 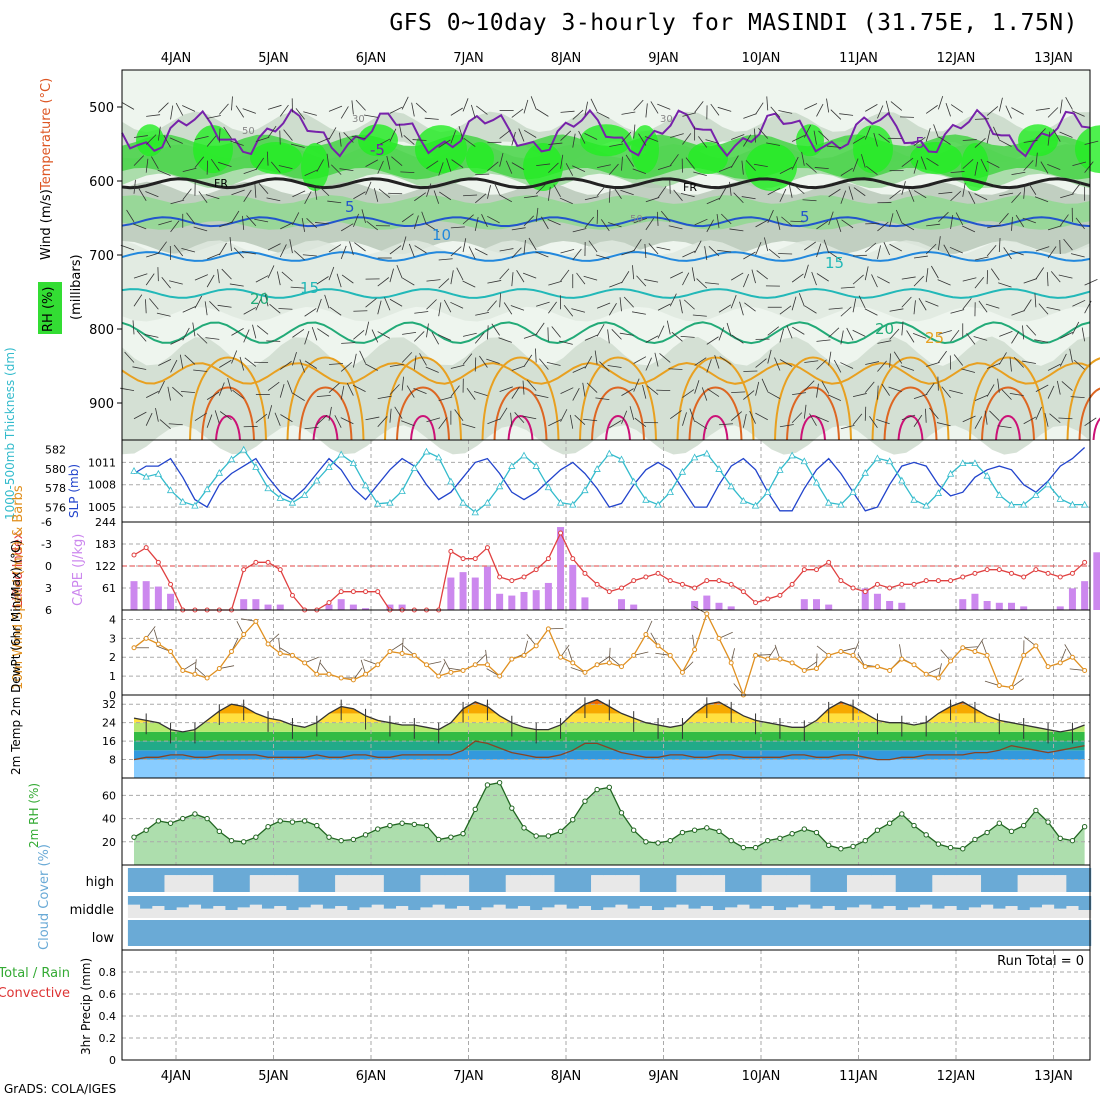 I want to click on lifted-index-tick-label: 6, so click(x=48, y=610).